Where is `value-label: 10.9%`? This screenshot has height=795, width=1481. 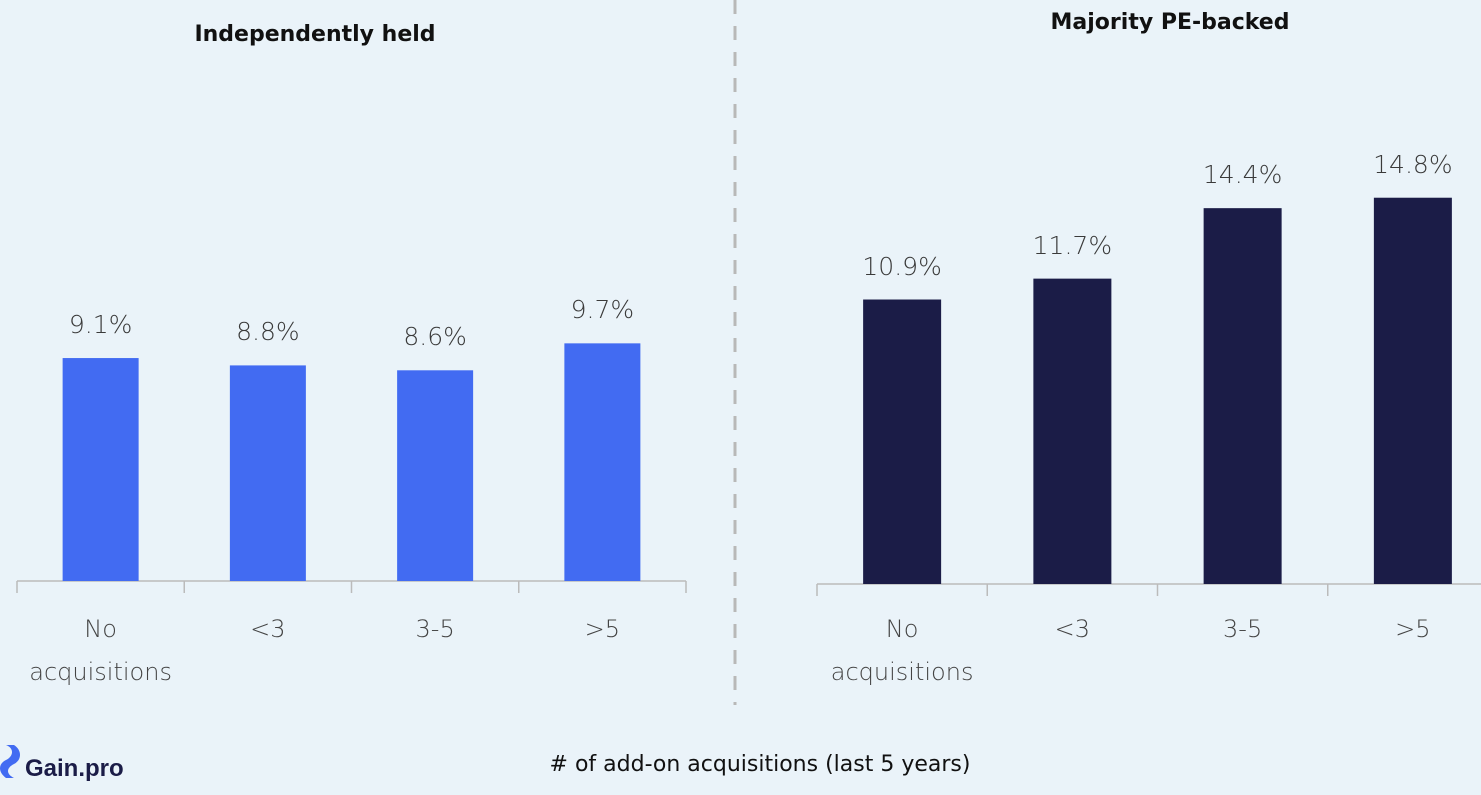
value-label: 10.9% is located at coordinates (902, 266).